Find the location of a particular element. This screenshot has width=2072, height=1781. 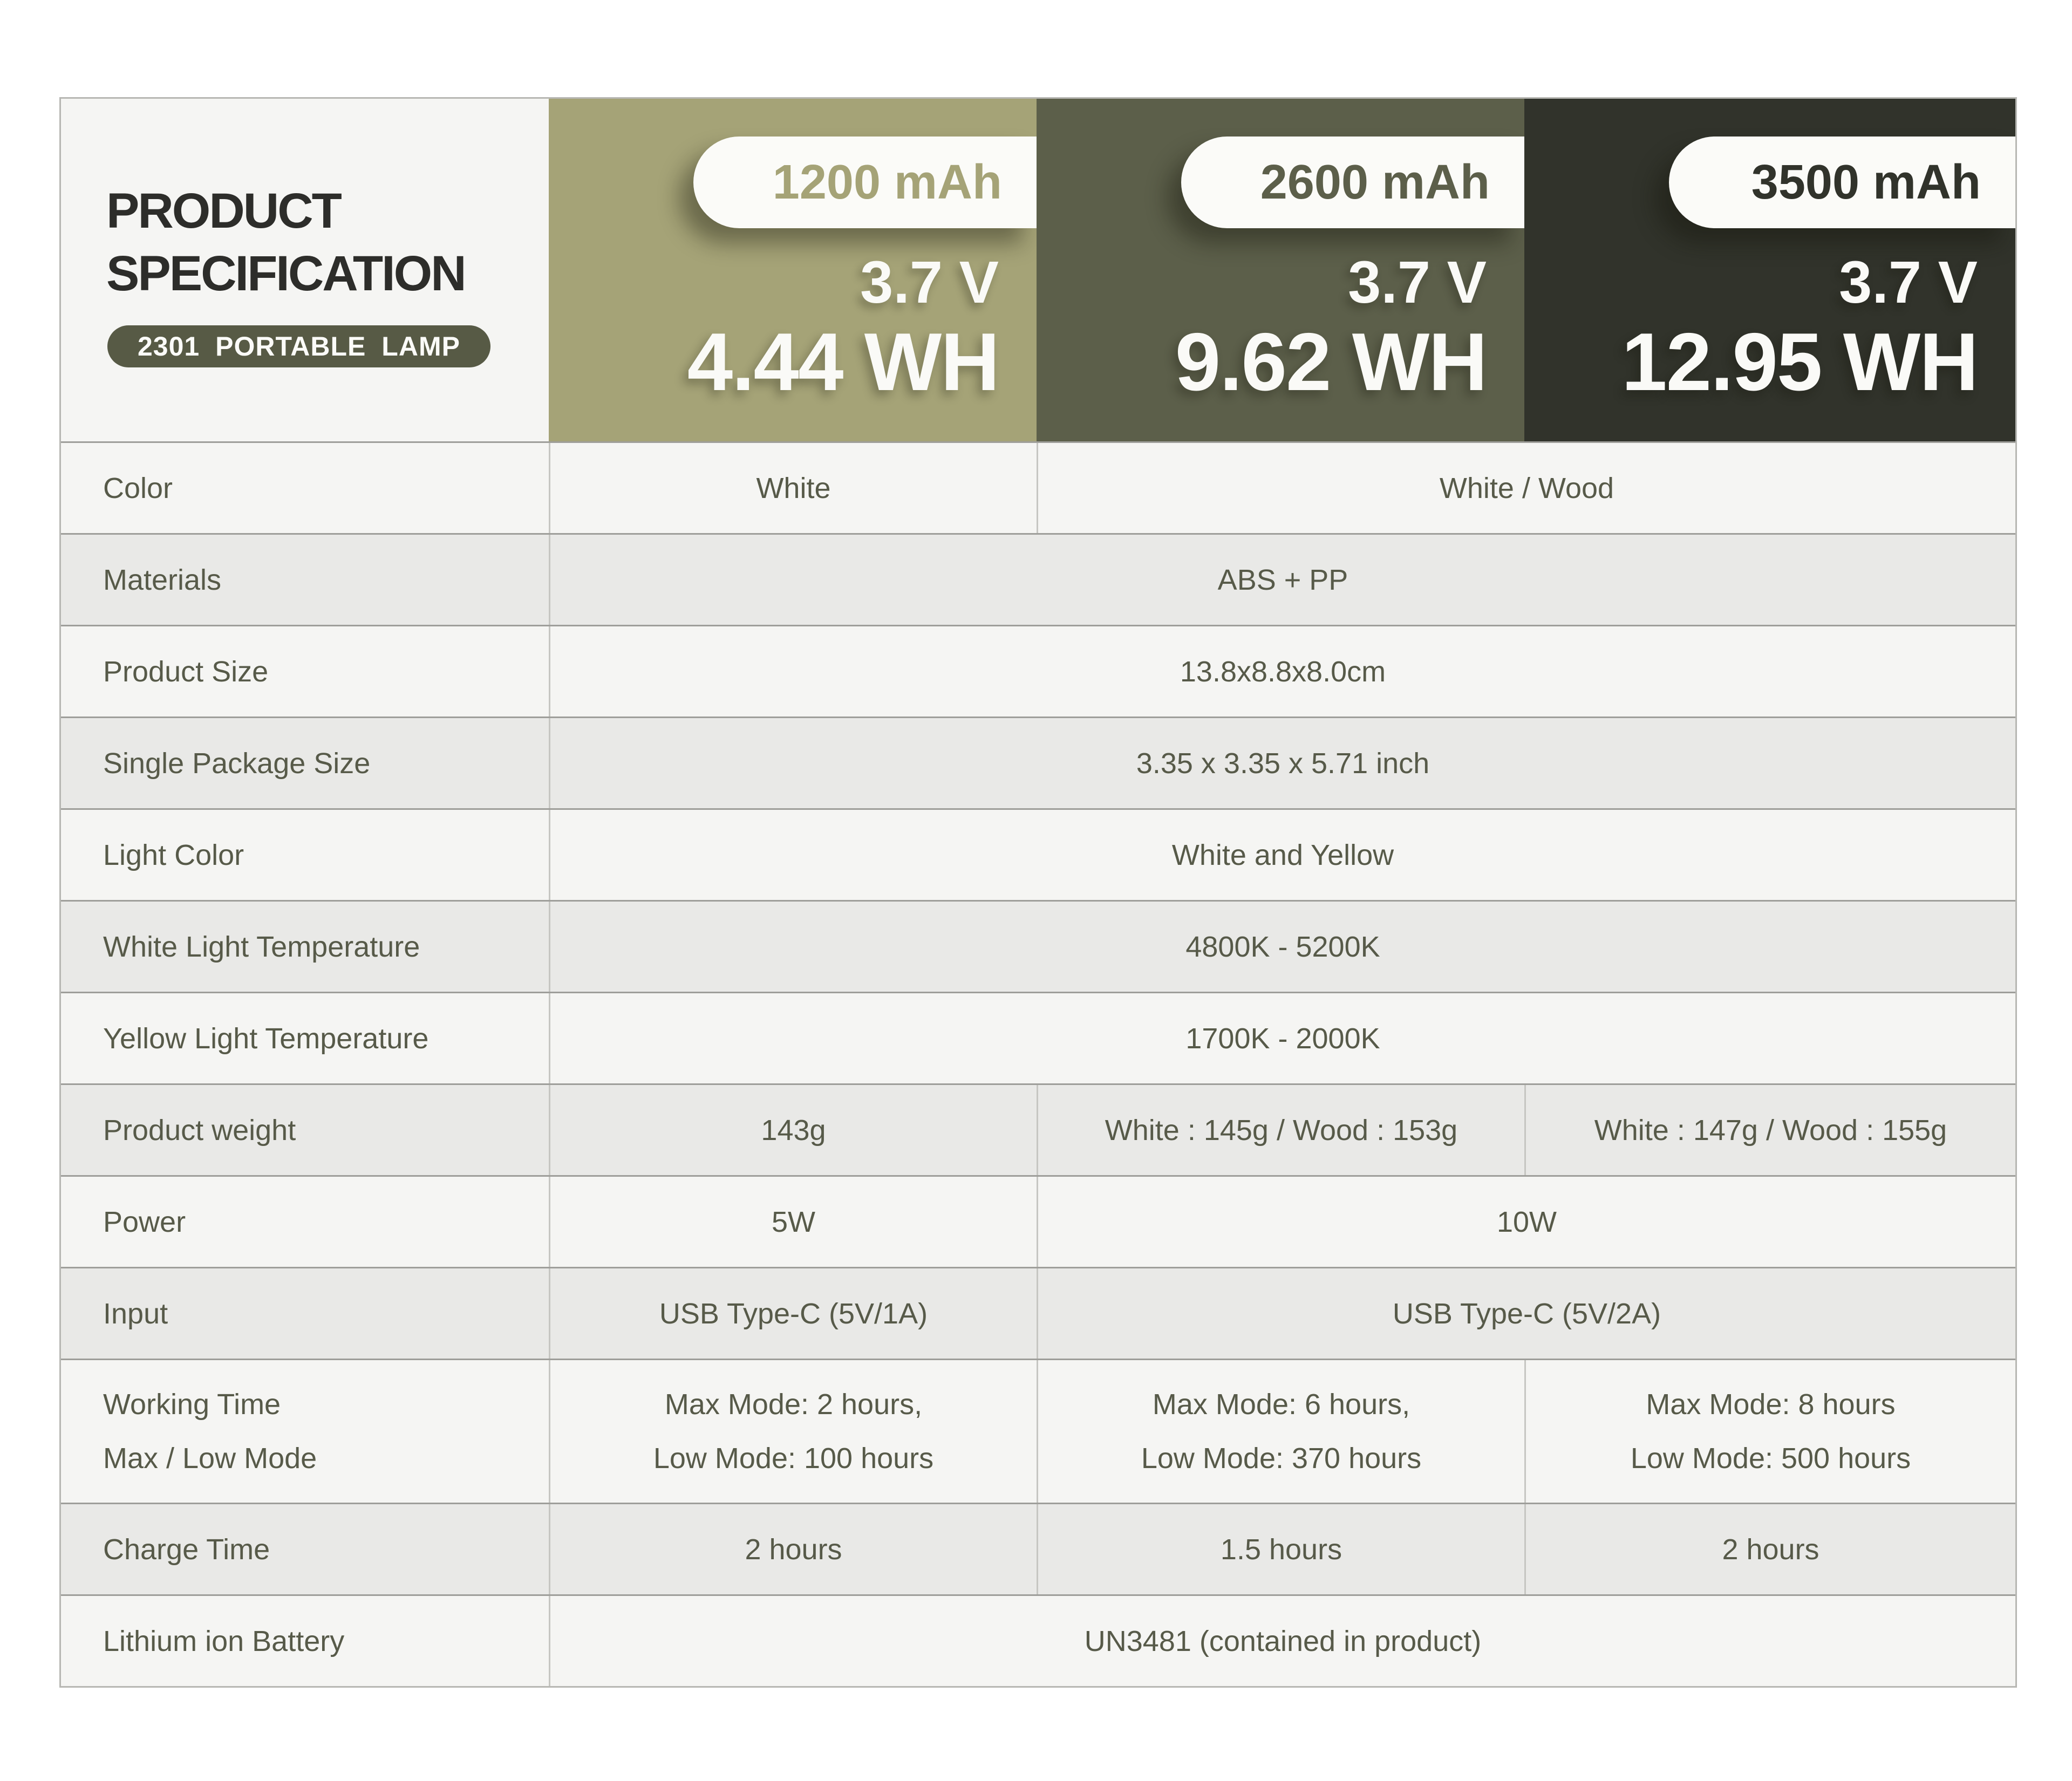

page-title: PRODUCT SPECIFICATION is located at coordinates (327, 243).